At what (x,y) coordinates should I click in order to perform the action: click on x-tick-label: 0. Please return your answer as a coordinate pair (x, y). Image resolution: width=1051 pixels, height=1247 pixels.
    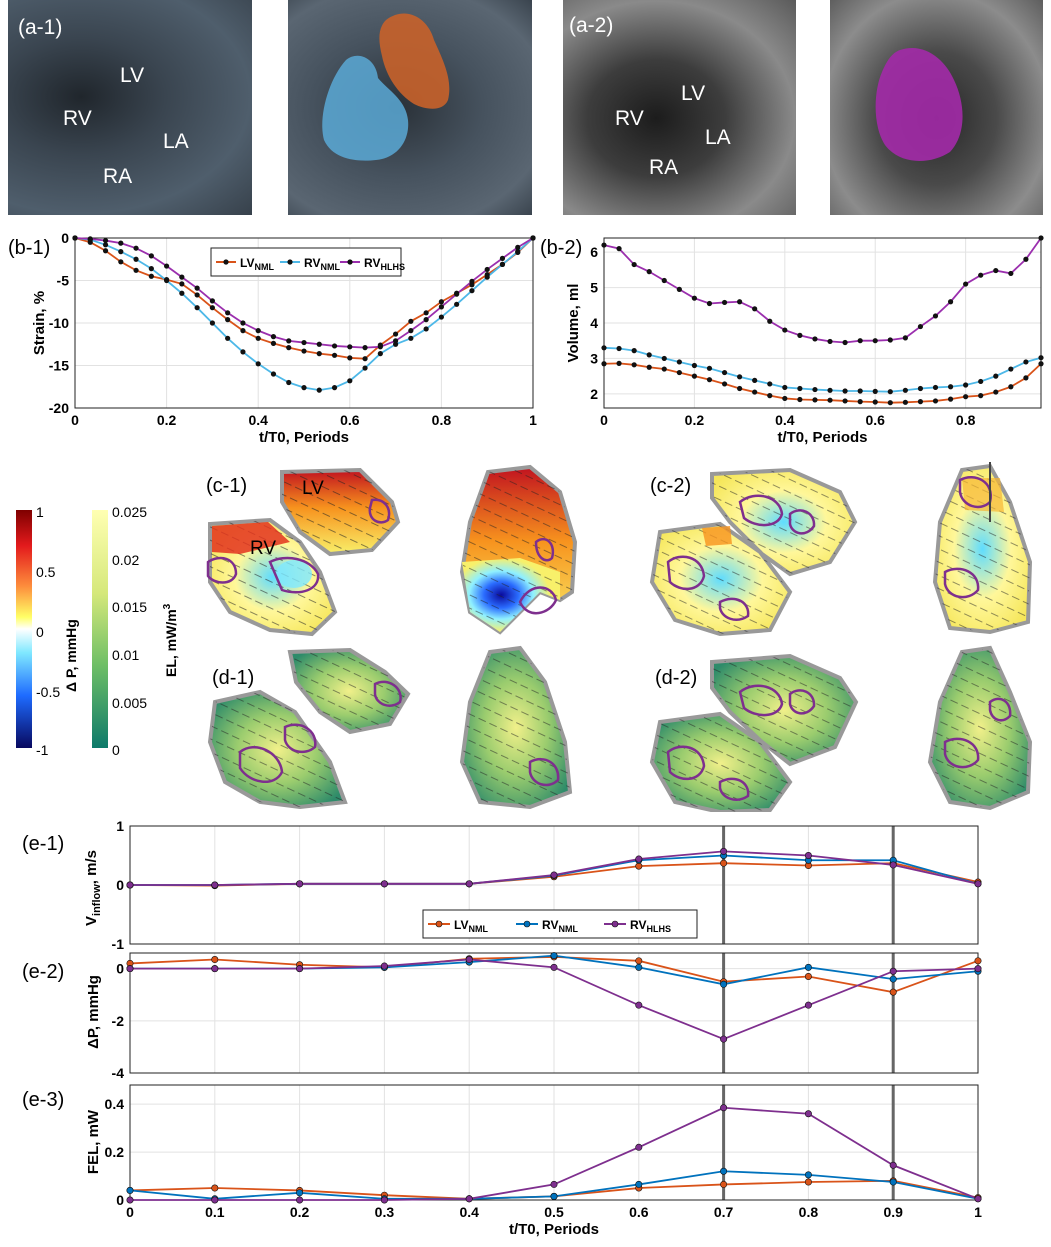
    Looking at the image, I should click on (604, 420).